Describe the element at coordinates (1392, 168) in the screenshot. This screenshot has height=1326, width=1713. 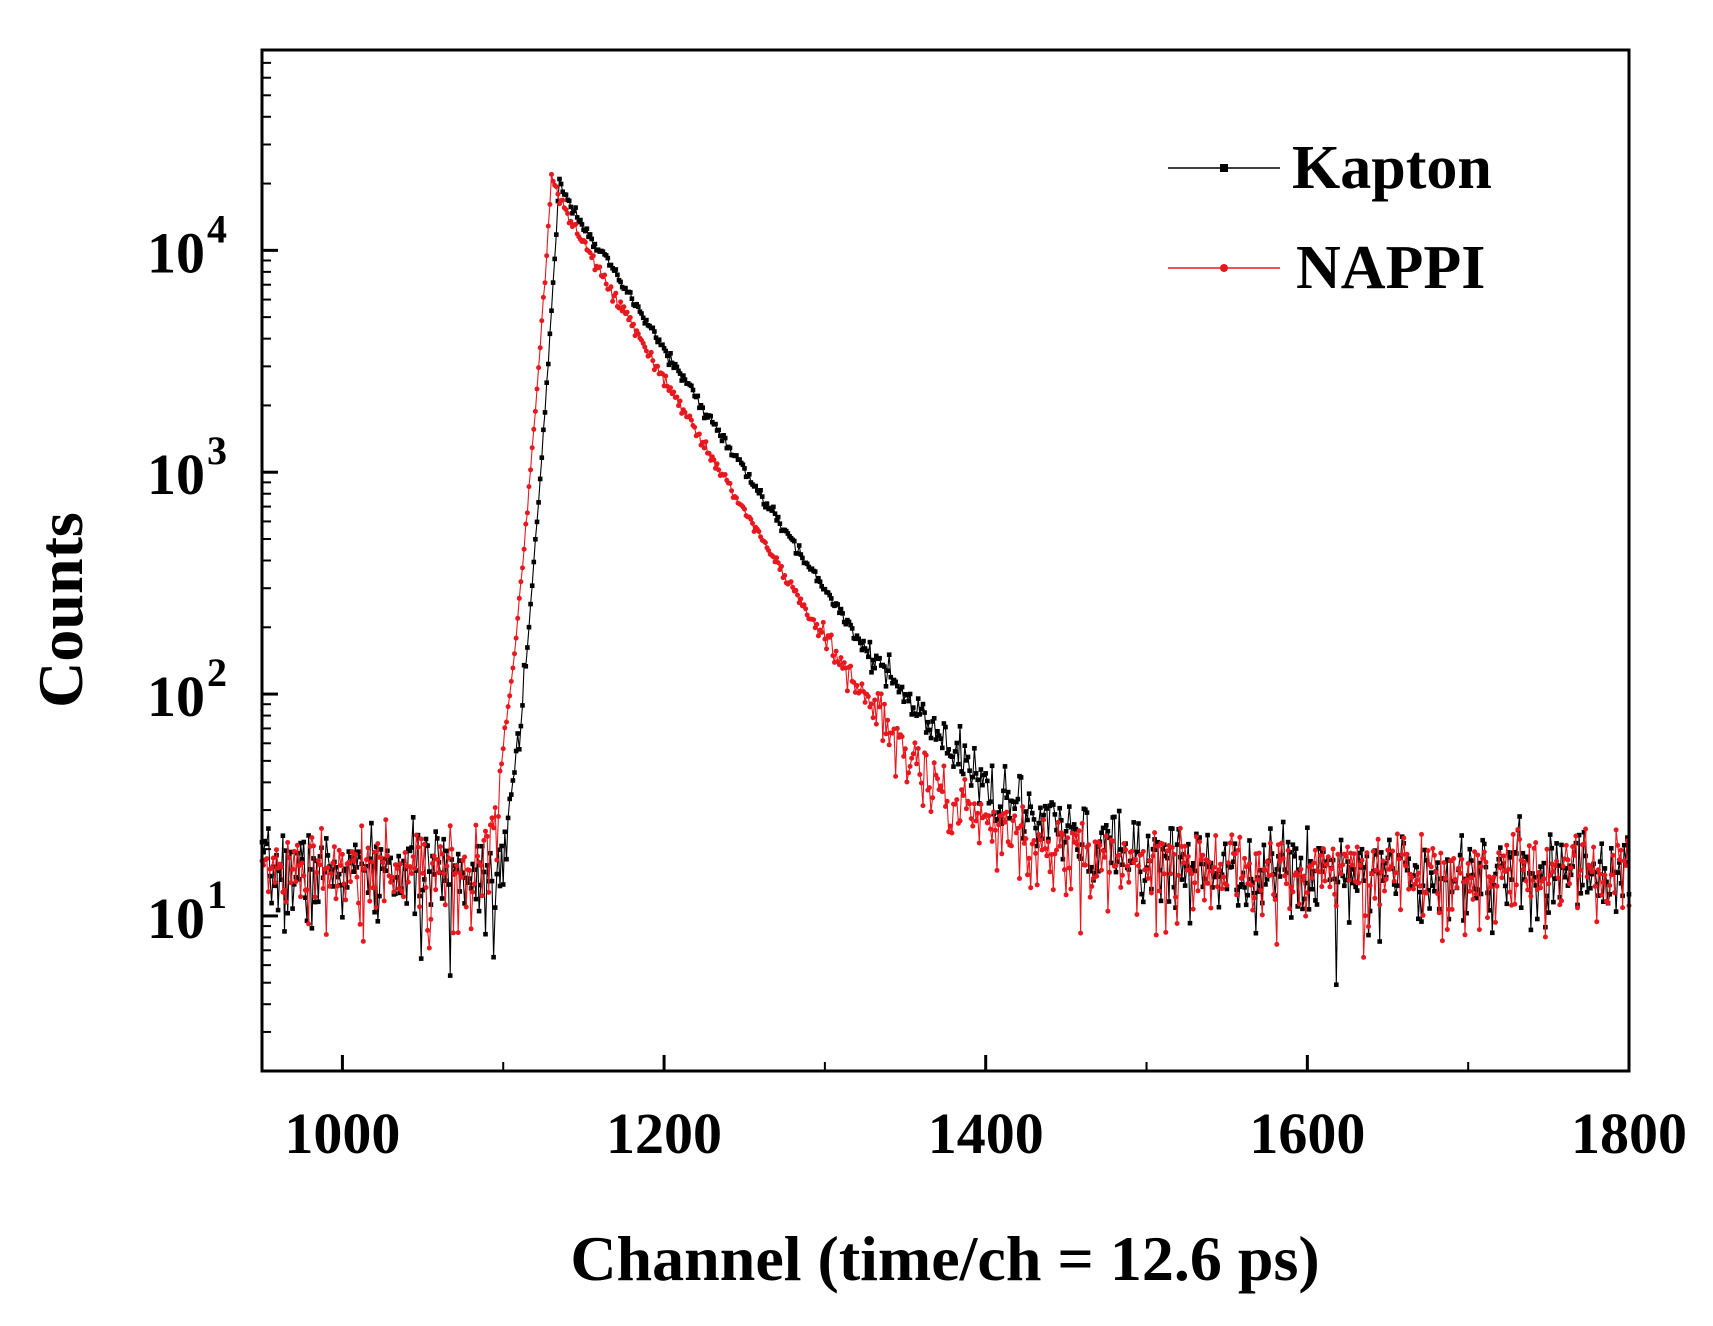
I see `legend-label-kapton: Kapton` at that location.